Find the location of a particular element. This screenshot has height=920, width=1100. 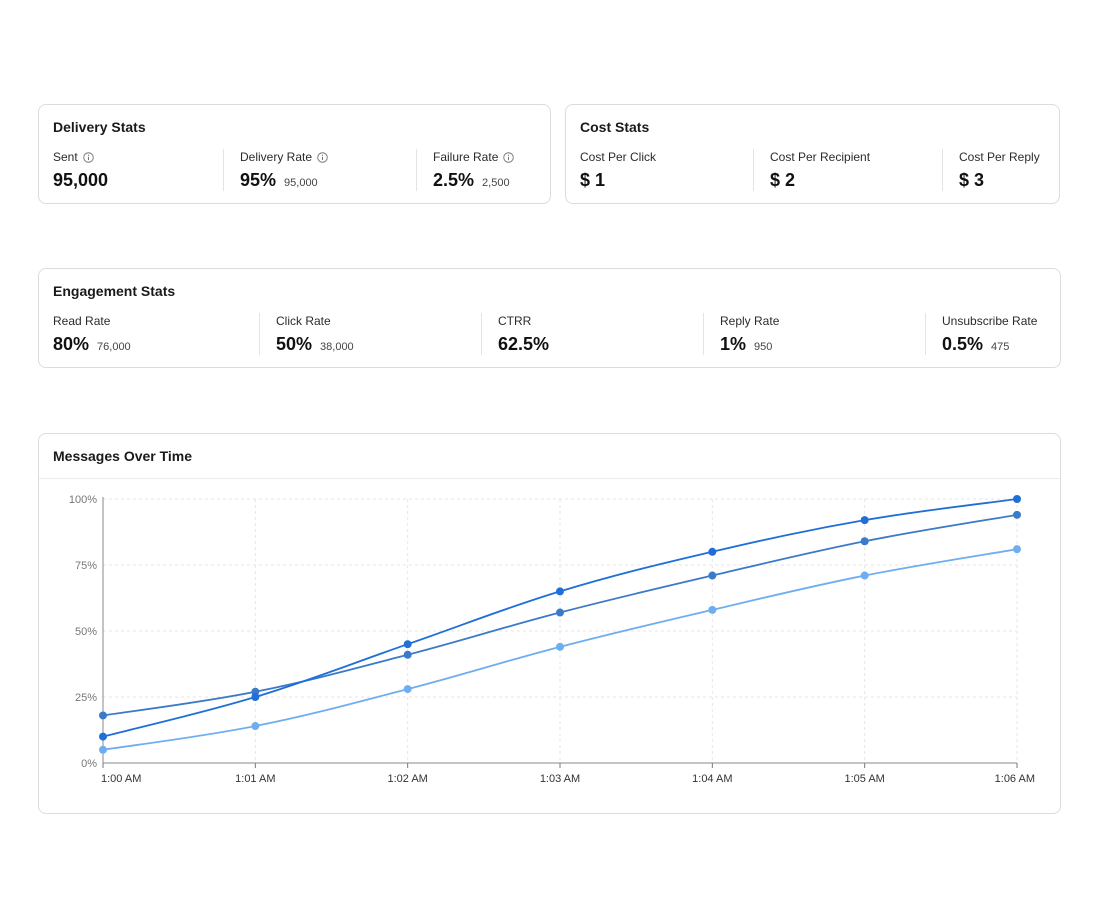

stat-failure-rate-label: Failure Rate is located at coordinates (466, 157).